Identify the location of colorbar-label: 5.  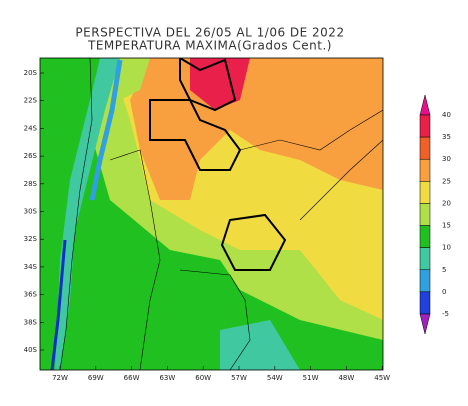
(444, 270).